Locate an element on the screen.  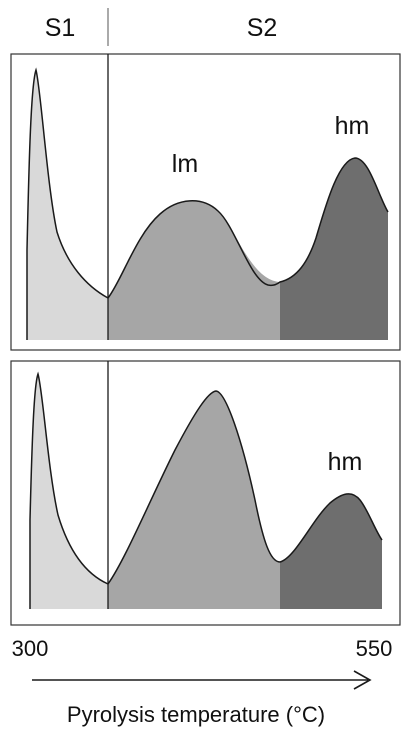
axis-end-label: 550 is located at coordinates (374, 648).